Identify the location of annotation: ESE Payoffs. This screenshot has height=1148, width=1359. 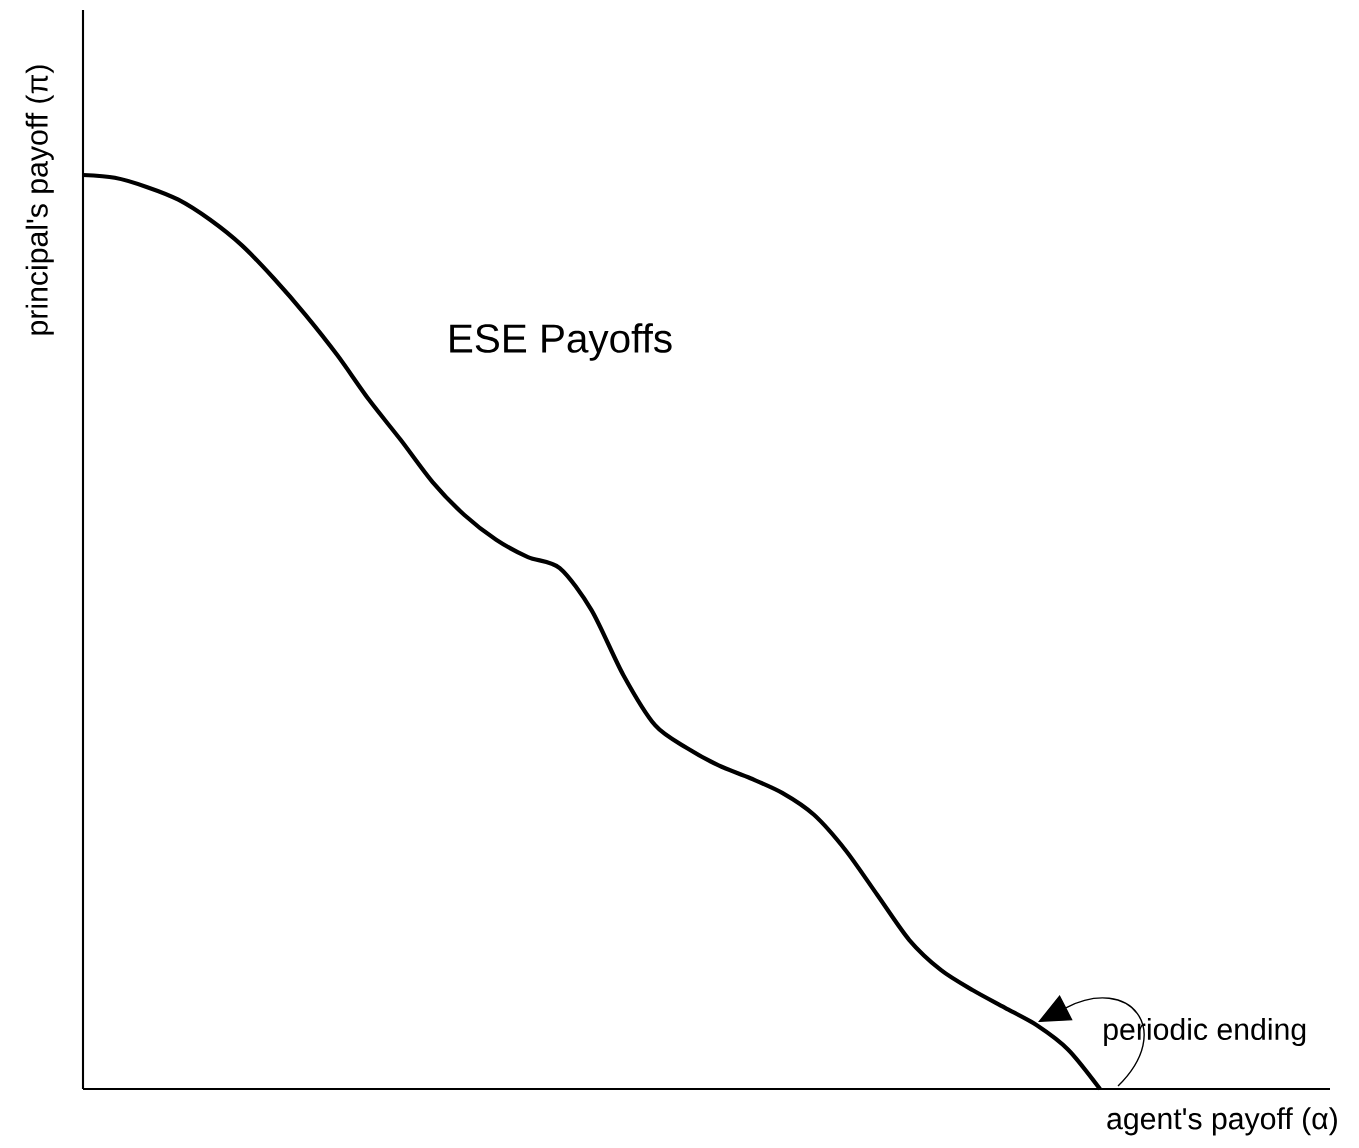
(561, 342).